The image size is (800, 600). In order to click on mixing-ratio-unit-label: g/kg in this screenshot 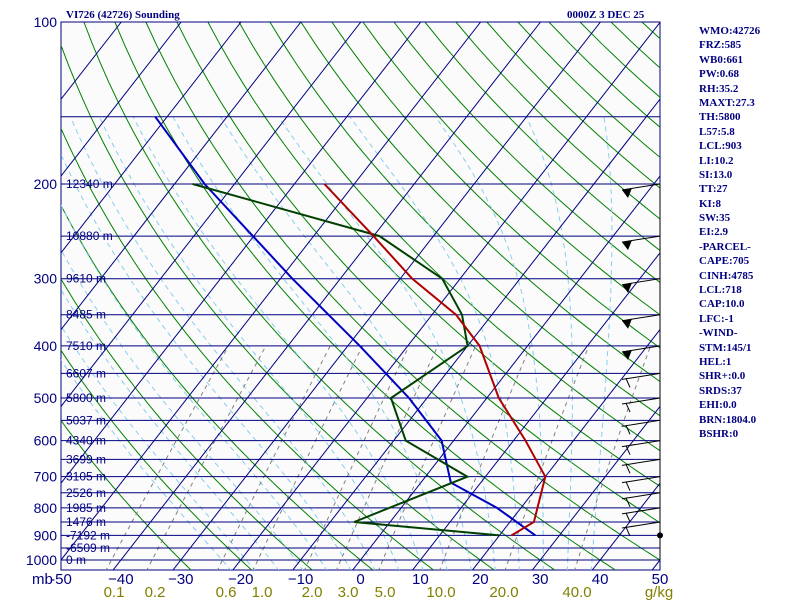, I will do `click(659, 592)`.